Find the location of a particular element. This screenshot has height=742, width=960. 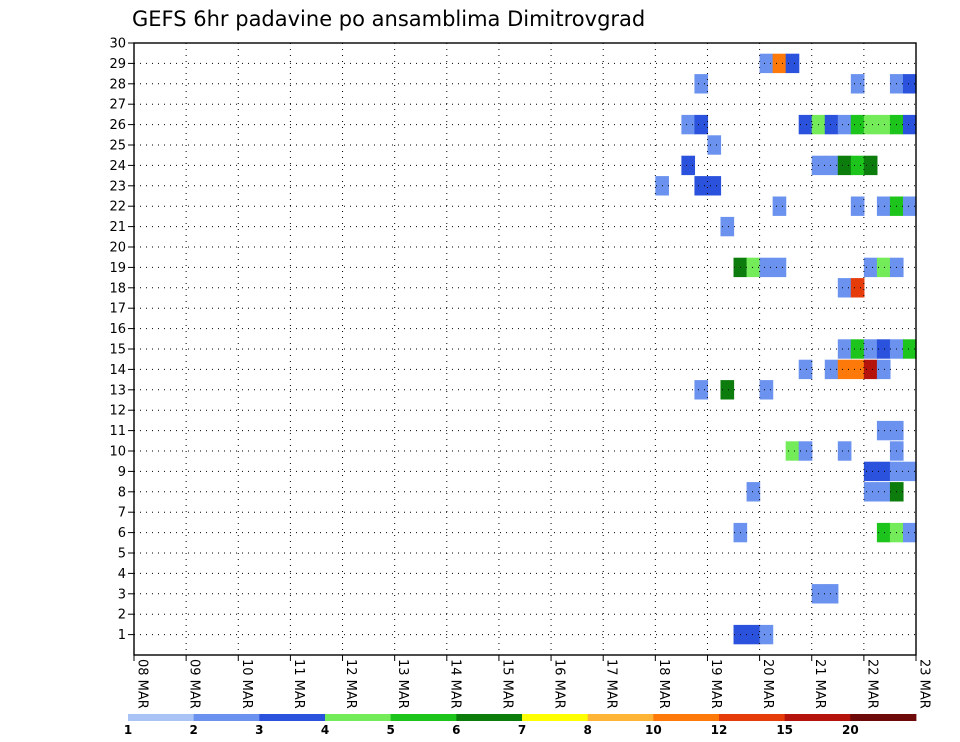

x-tick-label: 22 MAR is located at coordinates (871, 684).